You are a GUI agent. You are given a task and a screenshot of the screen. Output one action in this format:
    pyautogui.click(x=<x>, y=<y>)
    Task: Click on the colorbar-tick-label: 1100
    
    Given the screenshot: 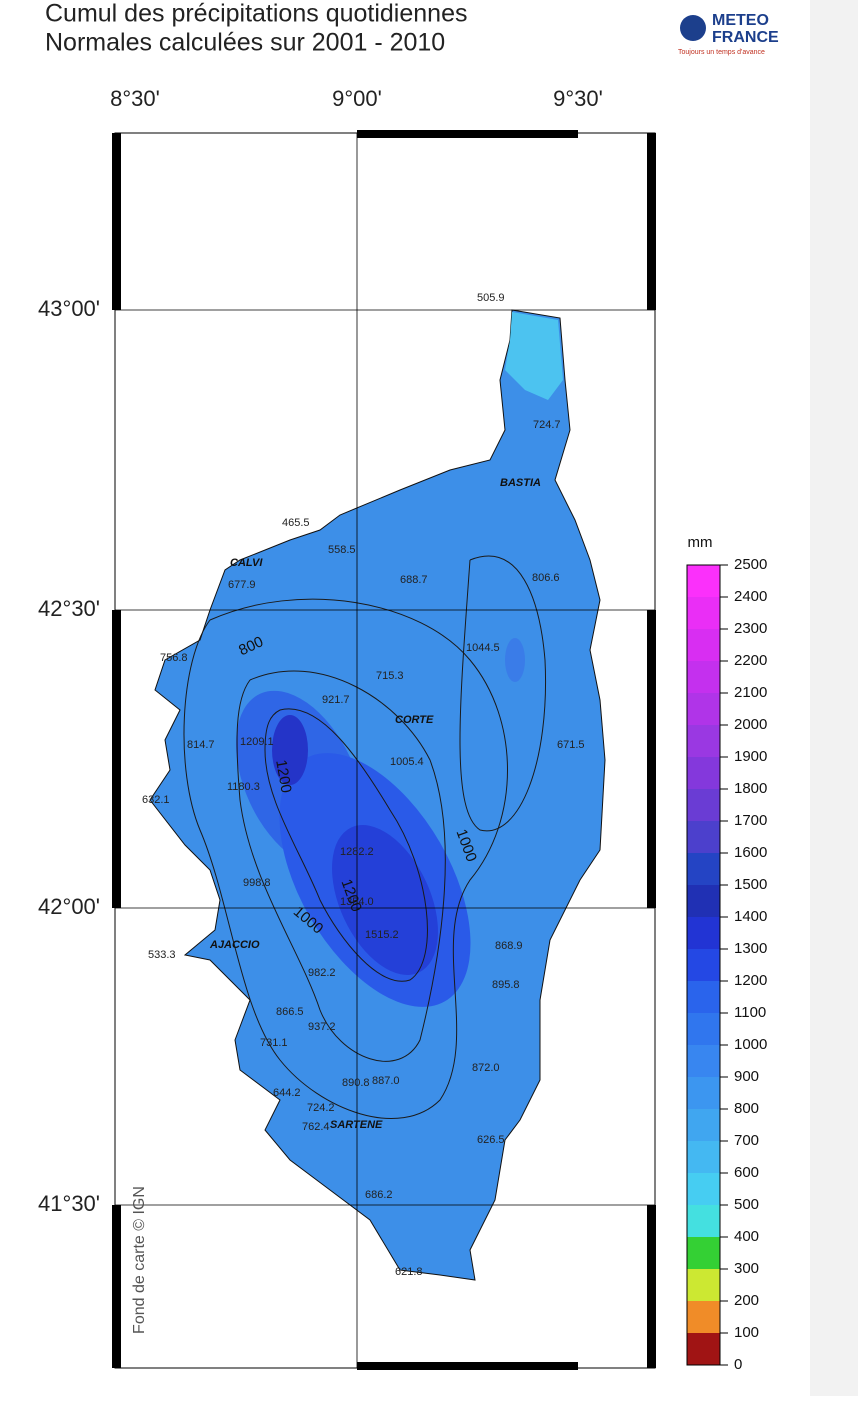 What is the action you would take?
    pyautogui.click(x=750, y=1012)
    